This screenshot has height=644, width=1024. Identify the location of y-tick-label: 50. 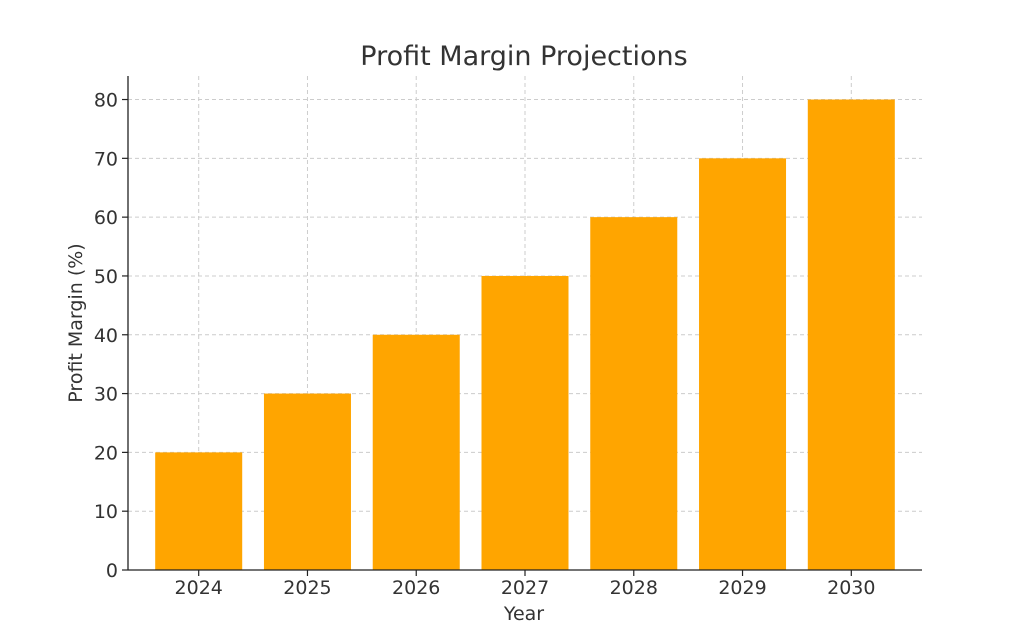
(106, 277).